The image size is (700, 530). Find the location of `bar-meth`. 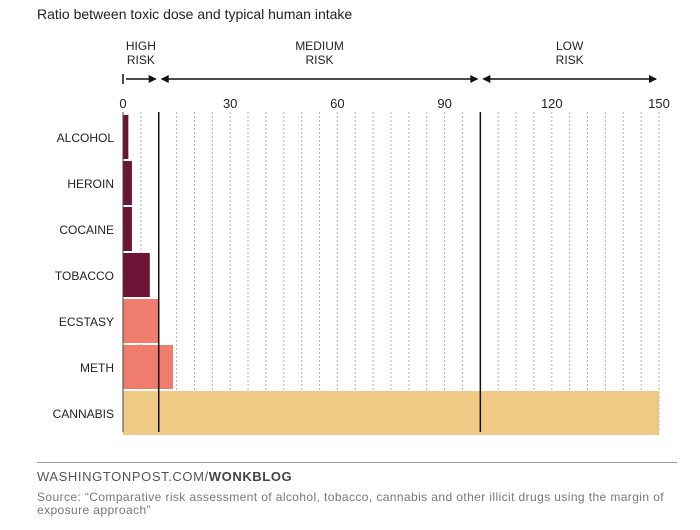

bar-meth is located at coordinates (148, 367).